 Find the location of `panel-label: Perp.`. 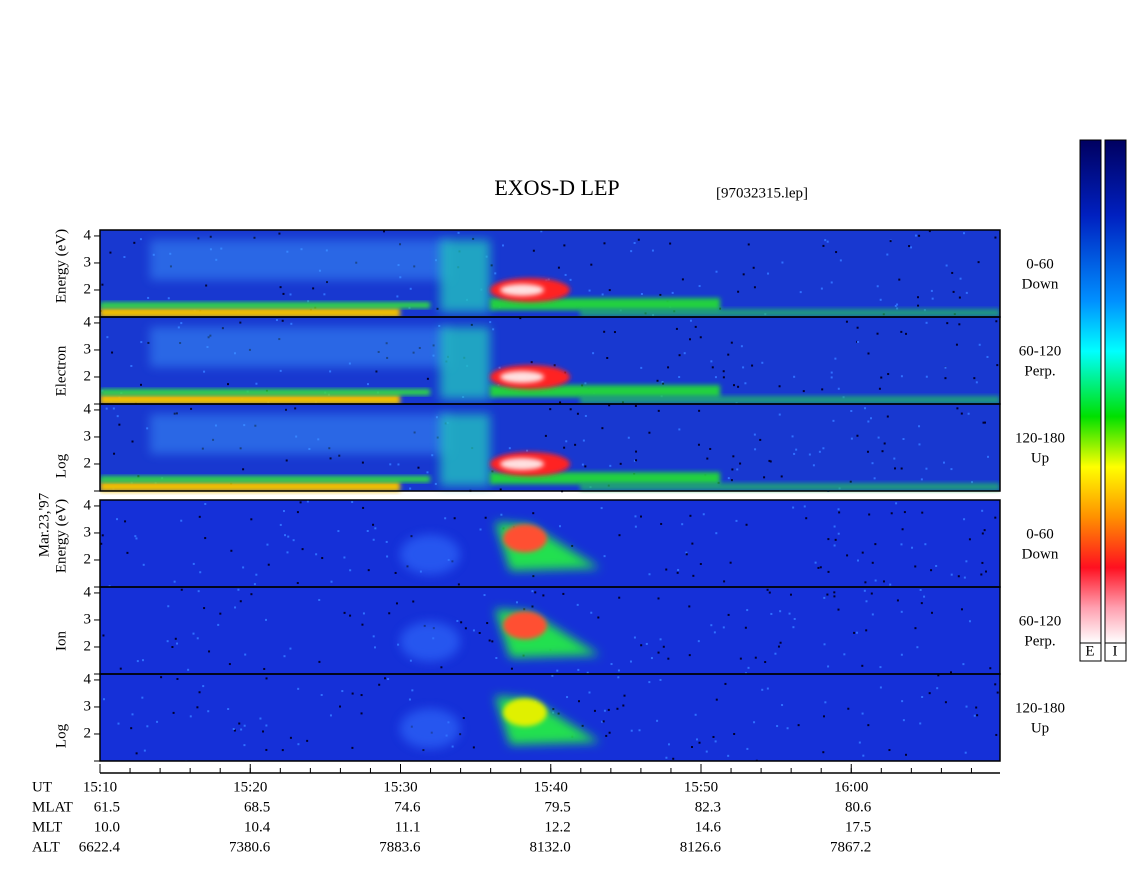

panel-label: Perp. is located at coordinates (1039, 371).